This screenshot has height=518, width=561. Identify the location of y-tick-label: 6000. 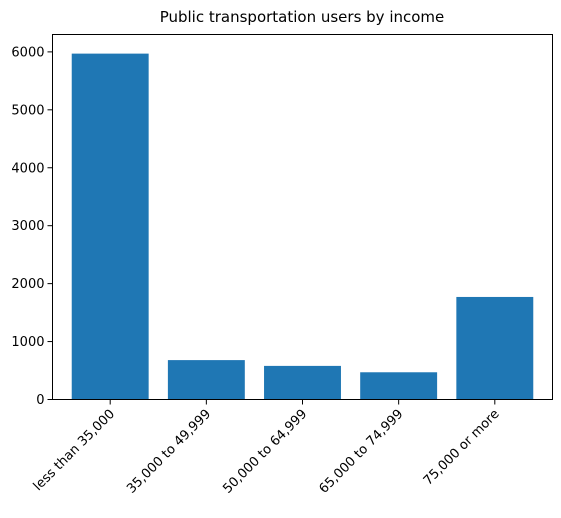
(27, 52).